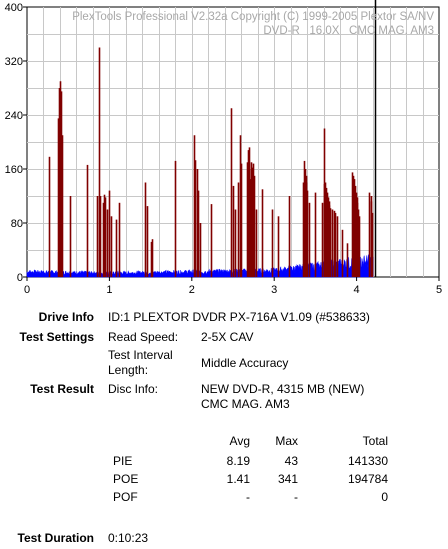  Describe the element at coordinates (239, 441) in the screenshot. I see `header-avg: Avg` at that location.